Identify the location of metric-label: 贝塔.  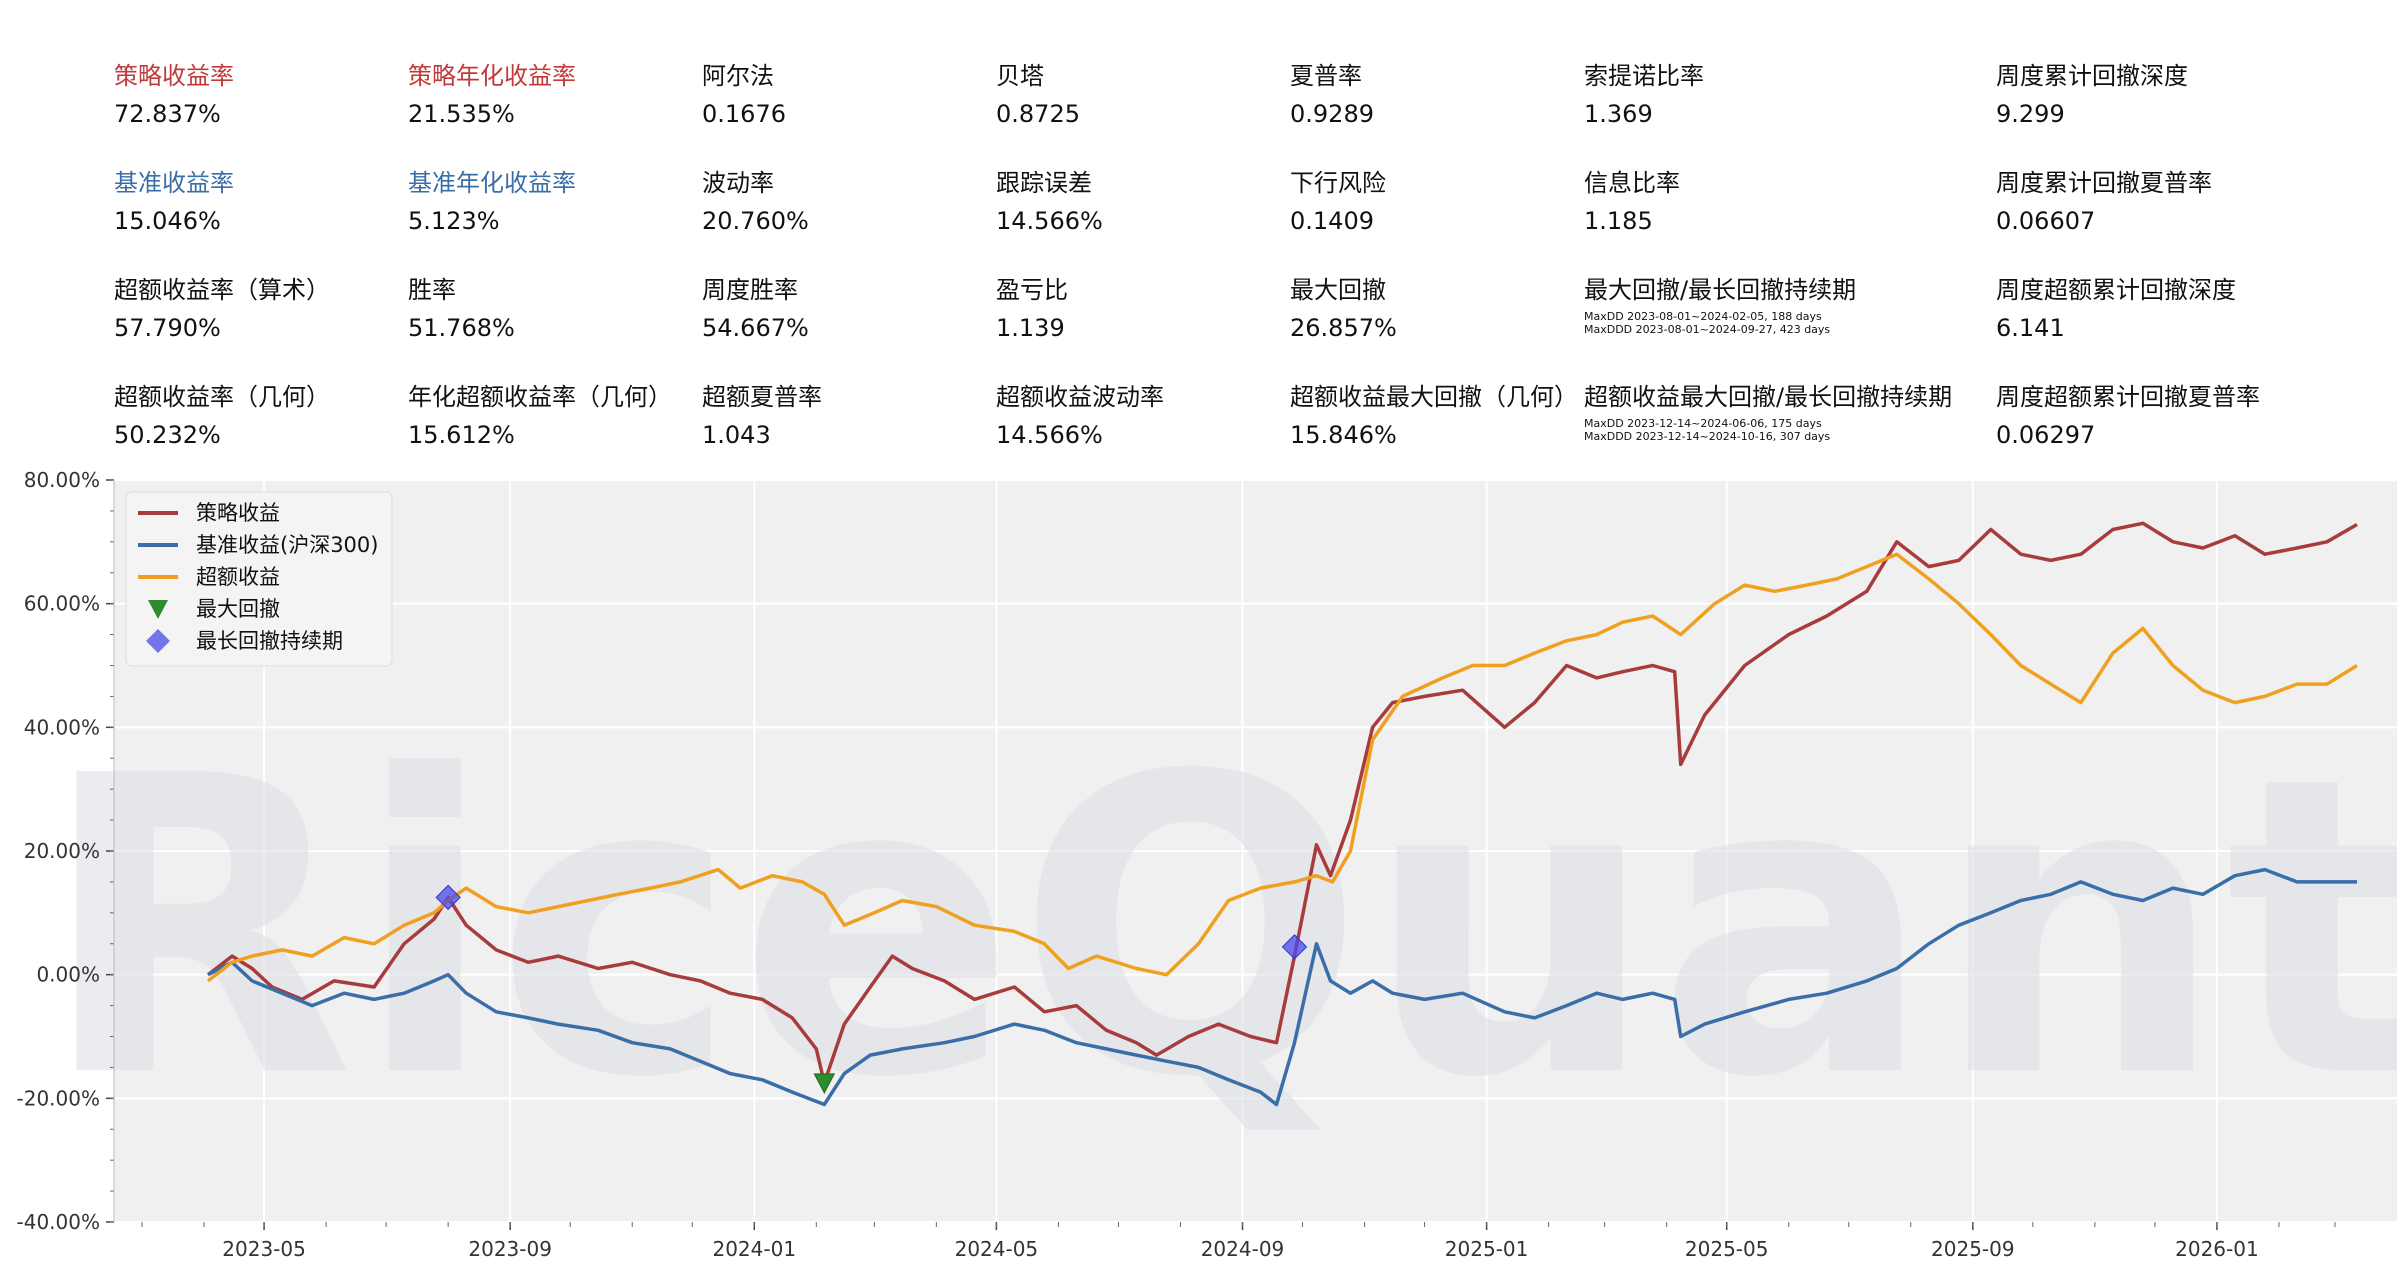
(1020, 76).